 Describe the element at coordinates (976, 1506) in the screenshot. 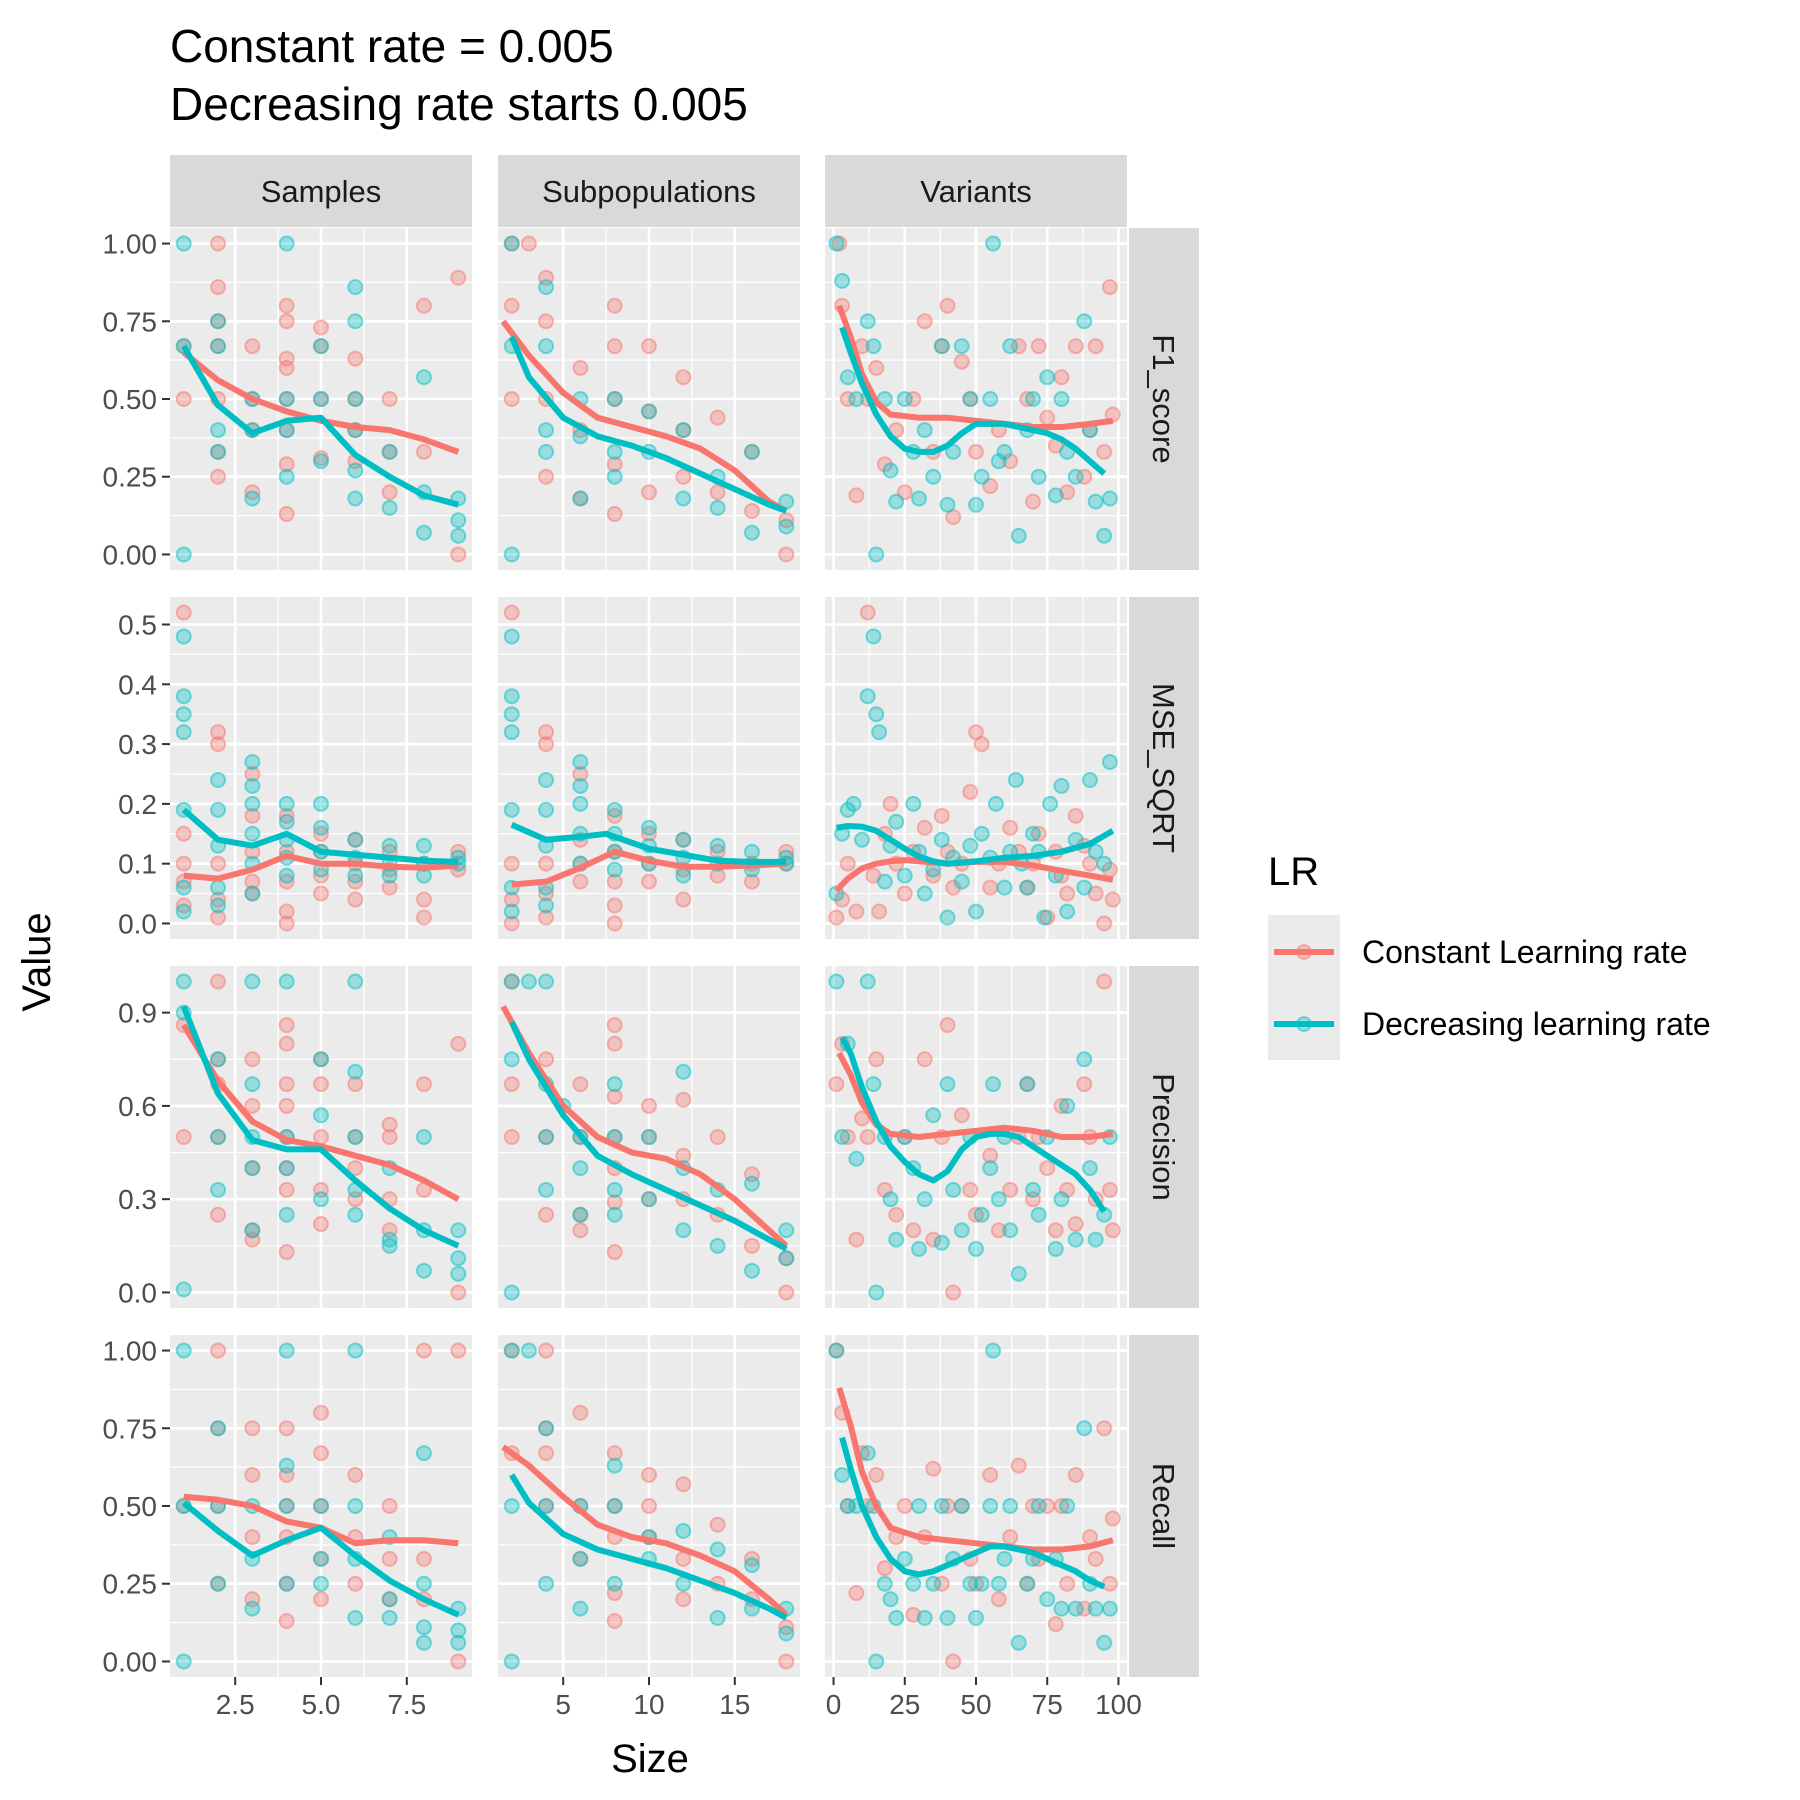

I see `panel-recall-variants` at that location.